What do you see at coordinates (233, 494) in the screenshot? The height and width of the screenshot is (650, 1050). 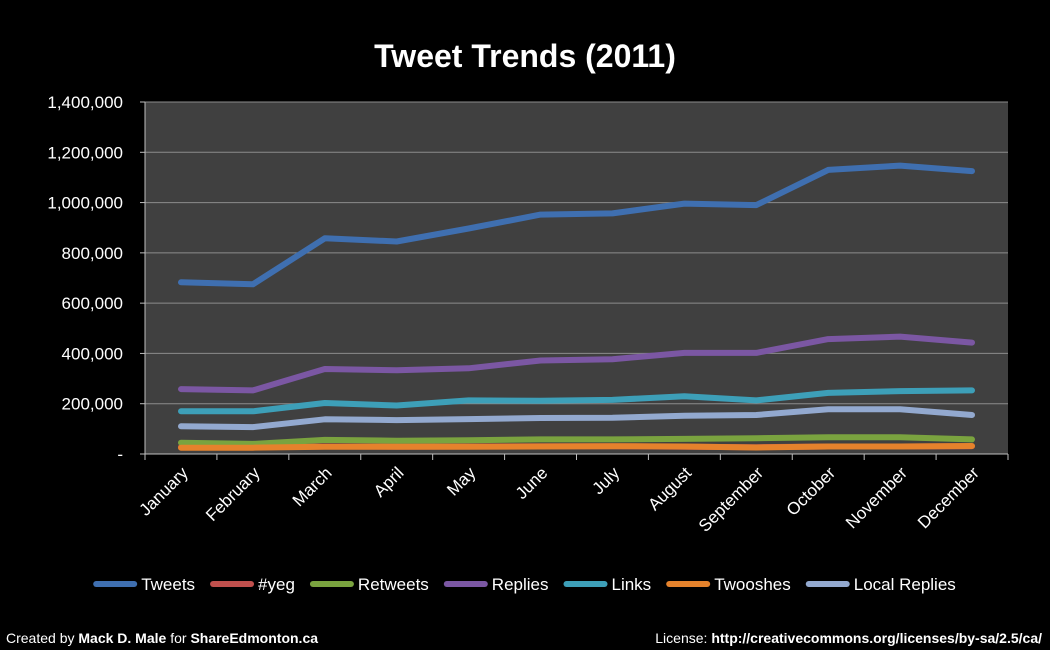 I see `x-tick-label: February` at bounding box center [233, 494].